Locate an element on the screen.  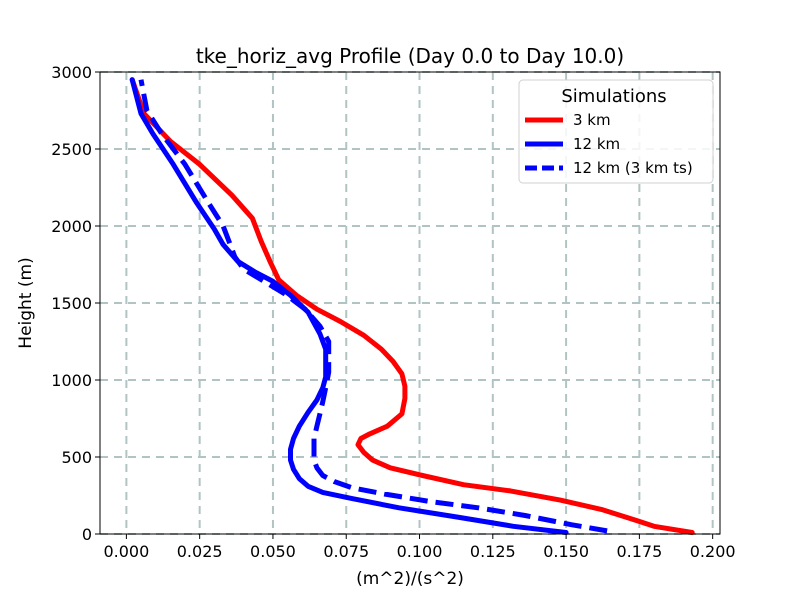
y-tick-label: 1000 is located at coordinates (71, 380).